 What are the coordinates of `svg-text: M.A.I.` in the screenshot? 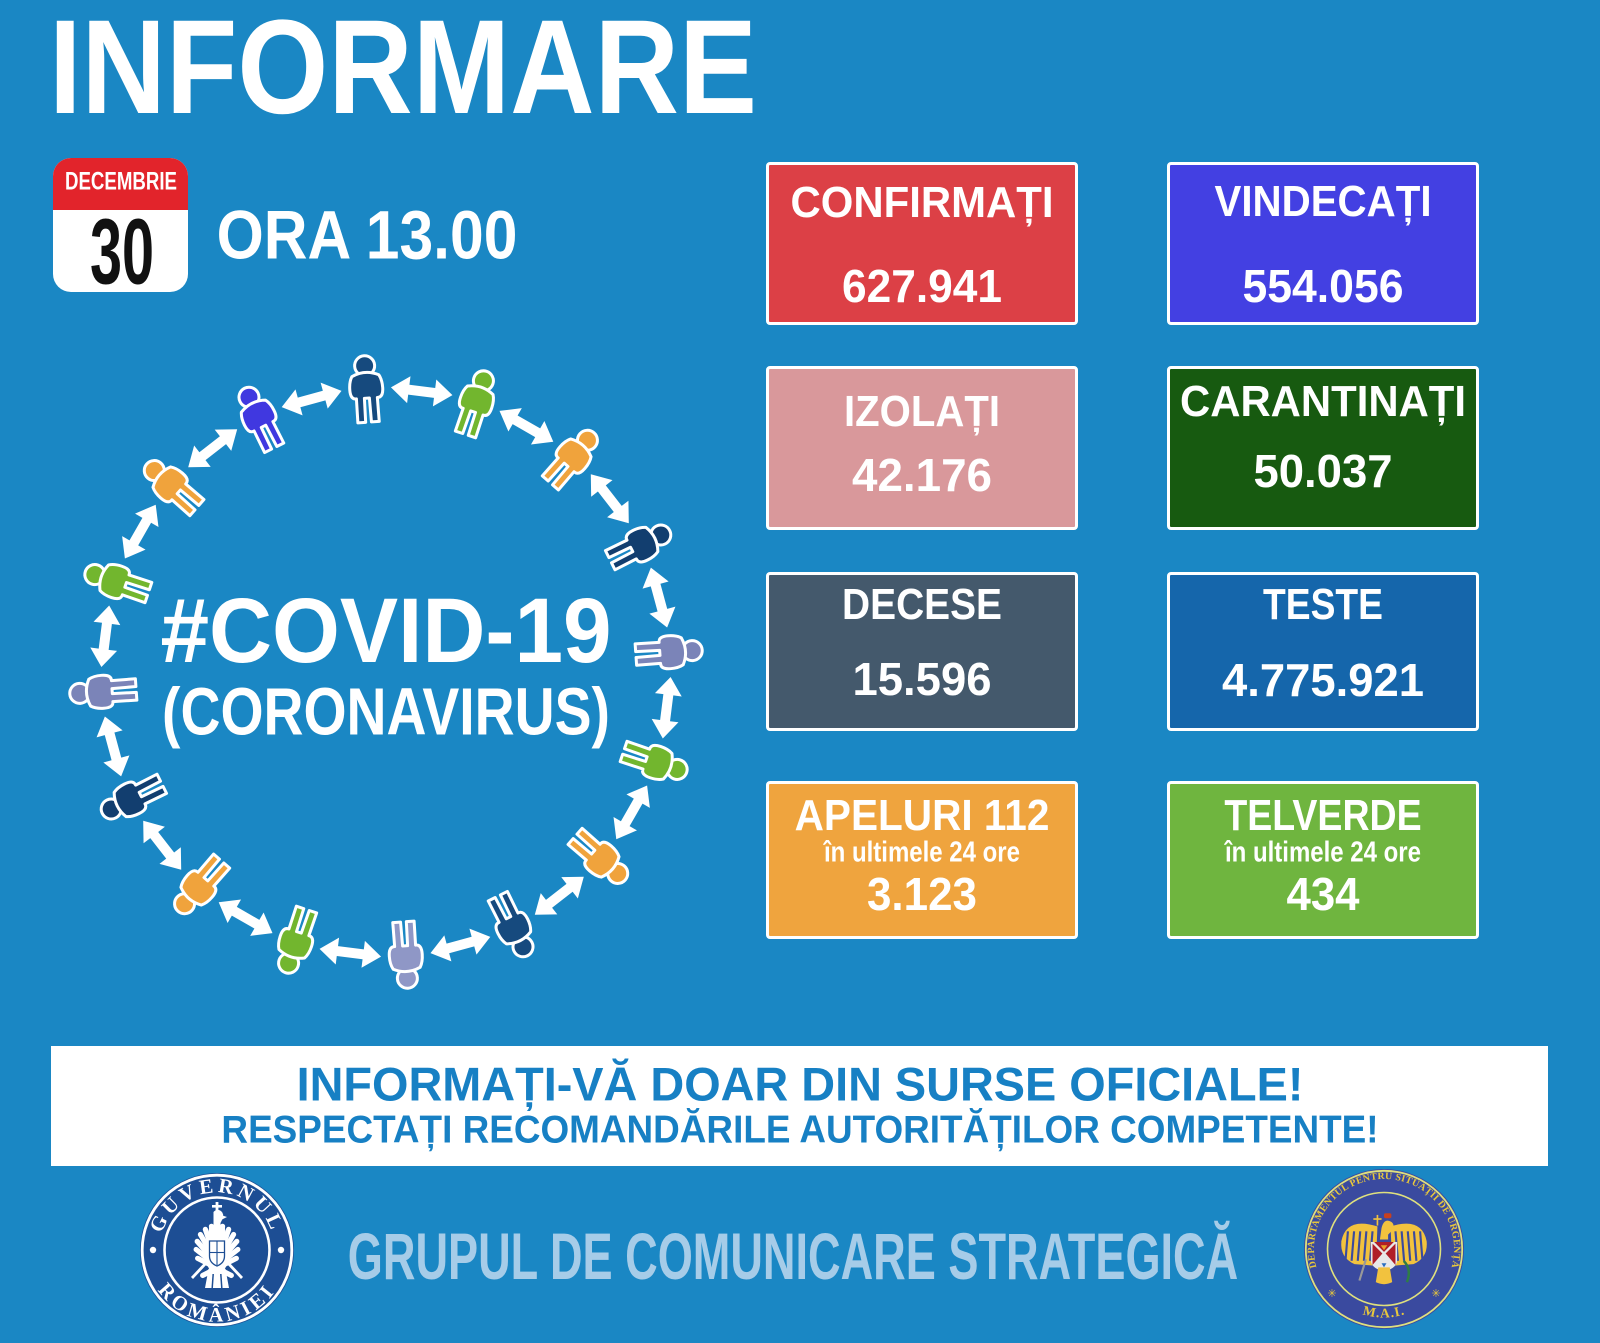 It's located at (1384, 1312).